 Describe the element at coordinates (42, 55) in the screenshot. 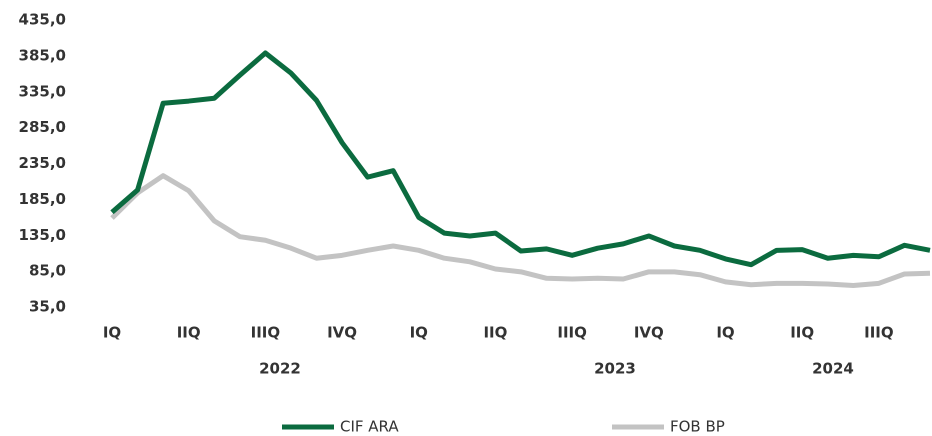

I see `y-tick-label: 385,0` at that location.